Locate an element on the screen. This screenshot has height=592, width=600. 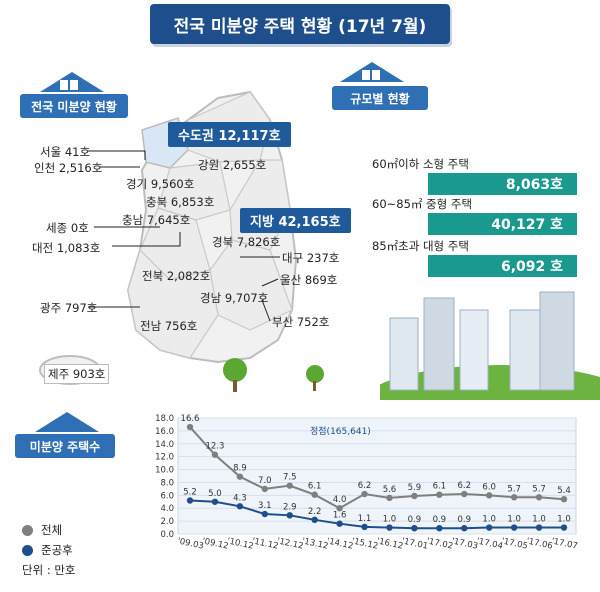
region-incheon: 인천 2,516호 is located at coordinates (68, 168).